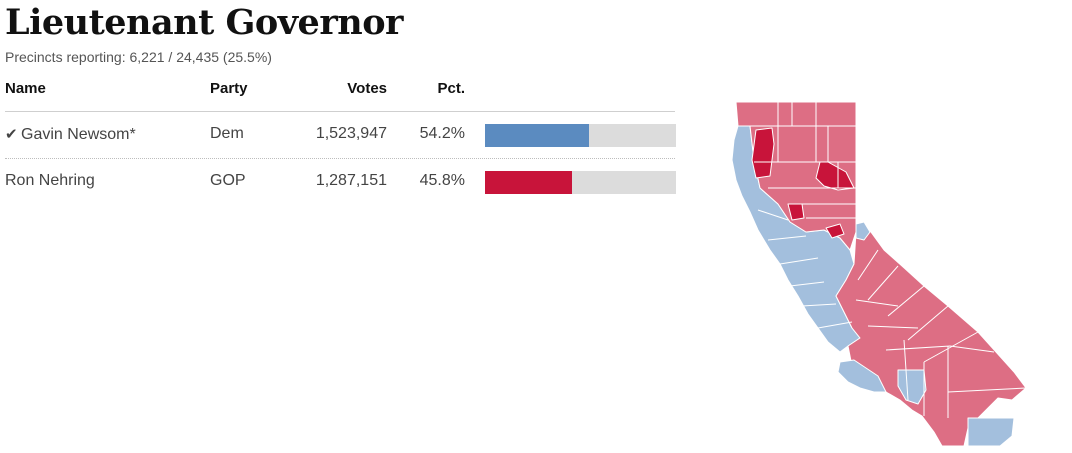  What do you see at coordinates (442, 180) in the screenshot?
I see `candidate-pct: 45.8%` at bounding box center [442, 180].